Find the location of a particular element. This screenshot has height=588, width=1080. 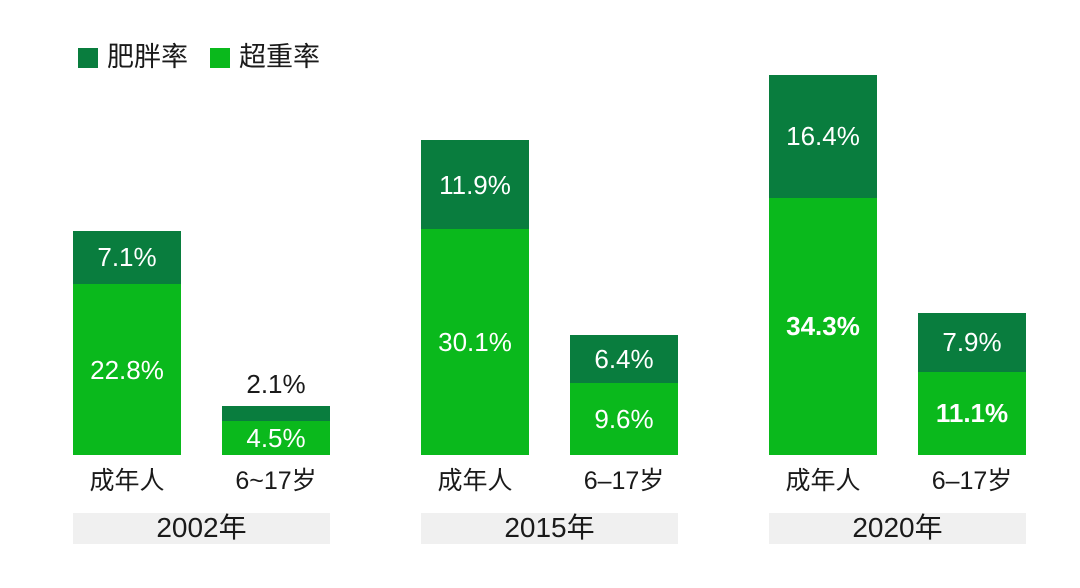

year-band-2002: 2002年 is located at coordinates (201, 528).